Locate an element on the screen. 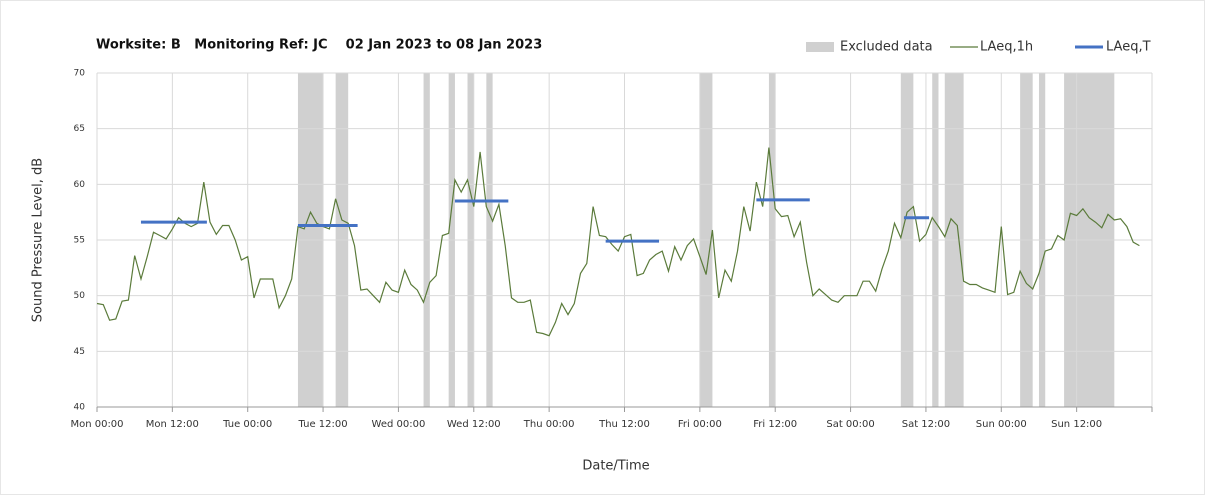 This screenshot has width=1205, height=495. legend-label: Excluded data is located at coordinates (886, 47).